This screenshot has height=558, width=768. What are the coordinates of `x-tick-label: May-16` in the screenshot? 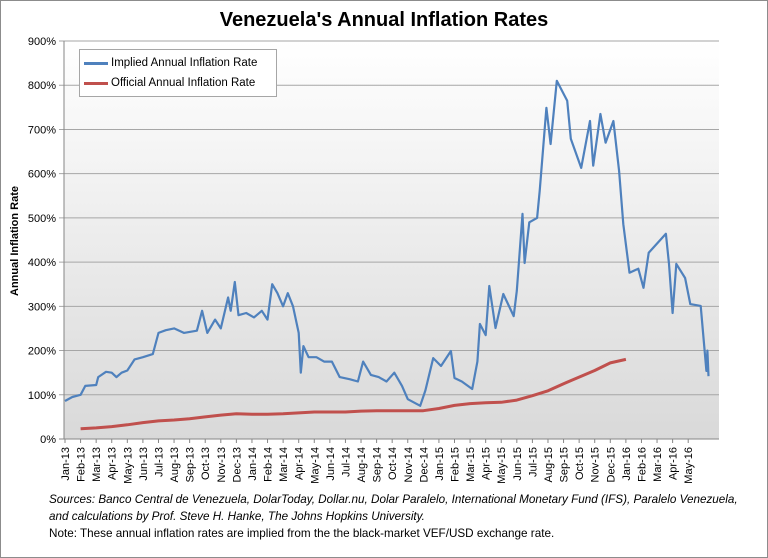 It's located at (689, 465).